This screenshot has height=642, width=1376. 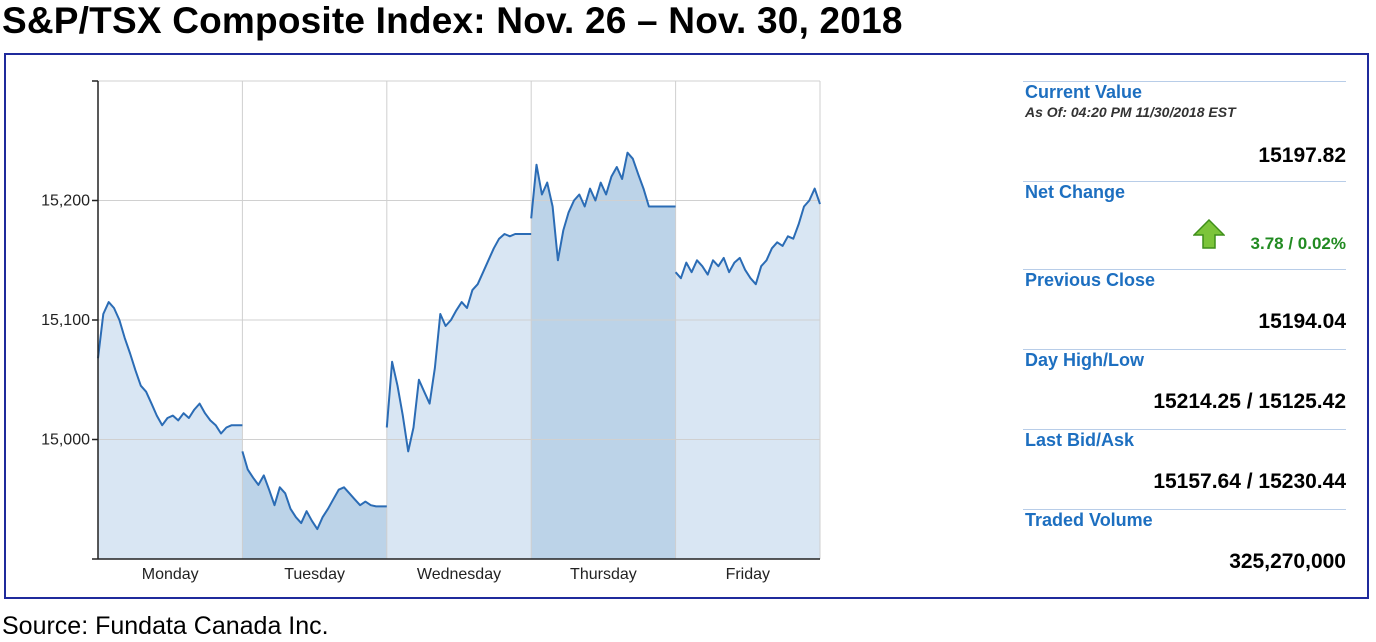 What do you see at coordinates (459, 574) in the screenshot?
I see `x-tick-label-wednesday: Wednesday` at bounding box center [459, 574].